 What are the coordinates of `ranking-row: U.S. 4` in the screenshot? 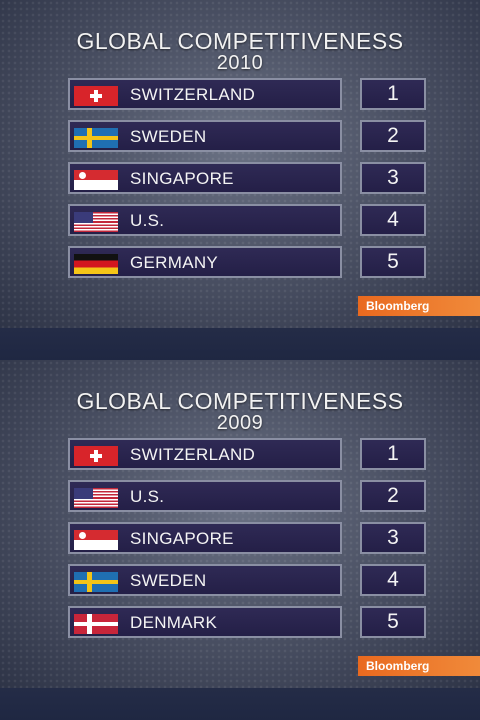 It's located at (249, 221).